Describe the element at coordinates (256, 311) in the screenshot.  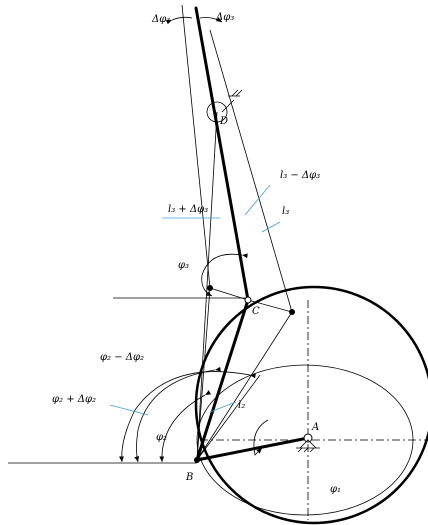
I see `label: C` at that location.